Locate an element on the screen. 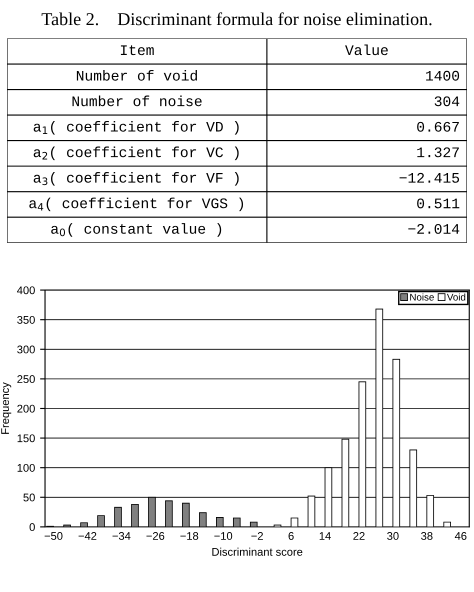  x-tick-label: 22 is located at coordinates (359, 536).